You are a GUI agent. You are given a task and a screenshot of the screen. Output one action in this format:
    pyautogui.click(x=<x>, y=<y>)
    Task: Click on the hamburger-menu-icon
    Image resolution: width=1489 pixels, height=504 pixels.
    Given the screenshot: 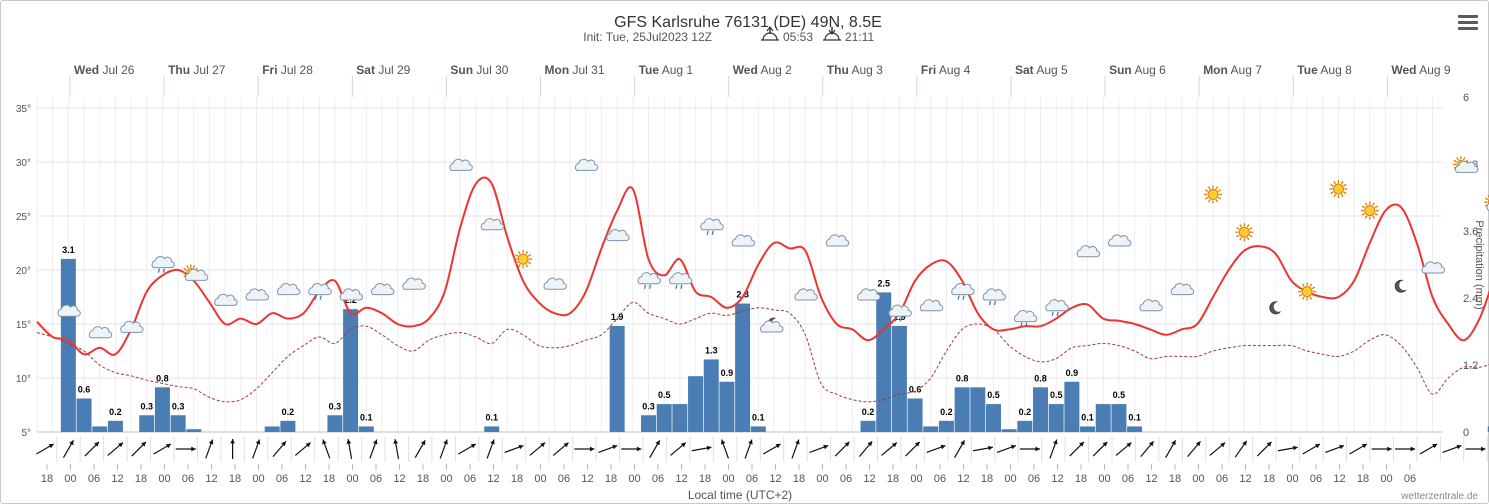 What is the action you would take?
    pyautogui.click(x=1468, y=23)
    